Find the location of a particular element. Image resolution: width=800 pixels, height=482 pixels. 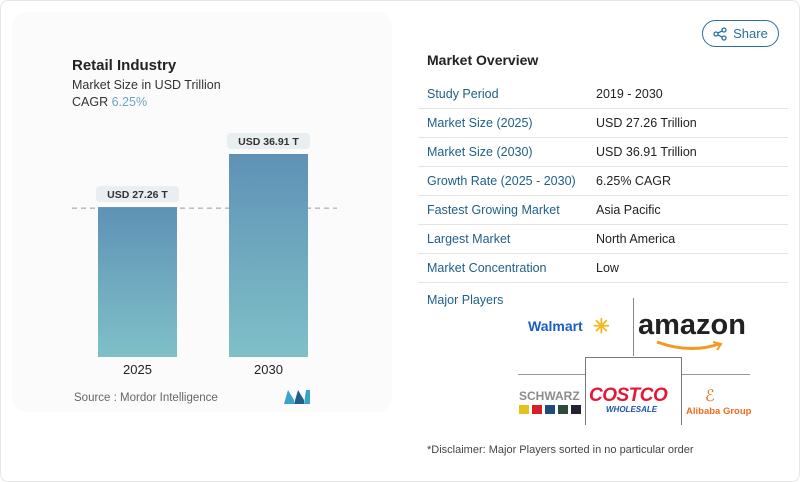

bar-2030 is located at coordinates (268, 255).